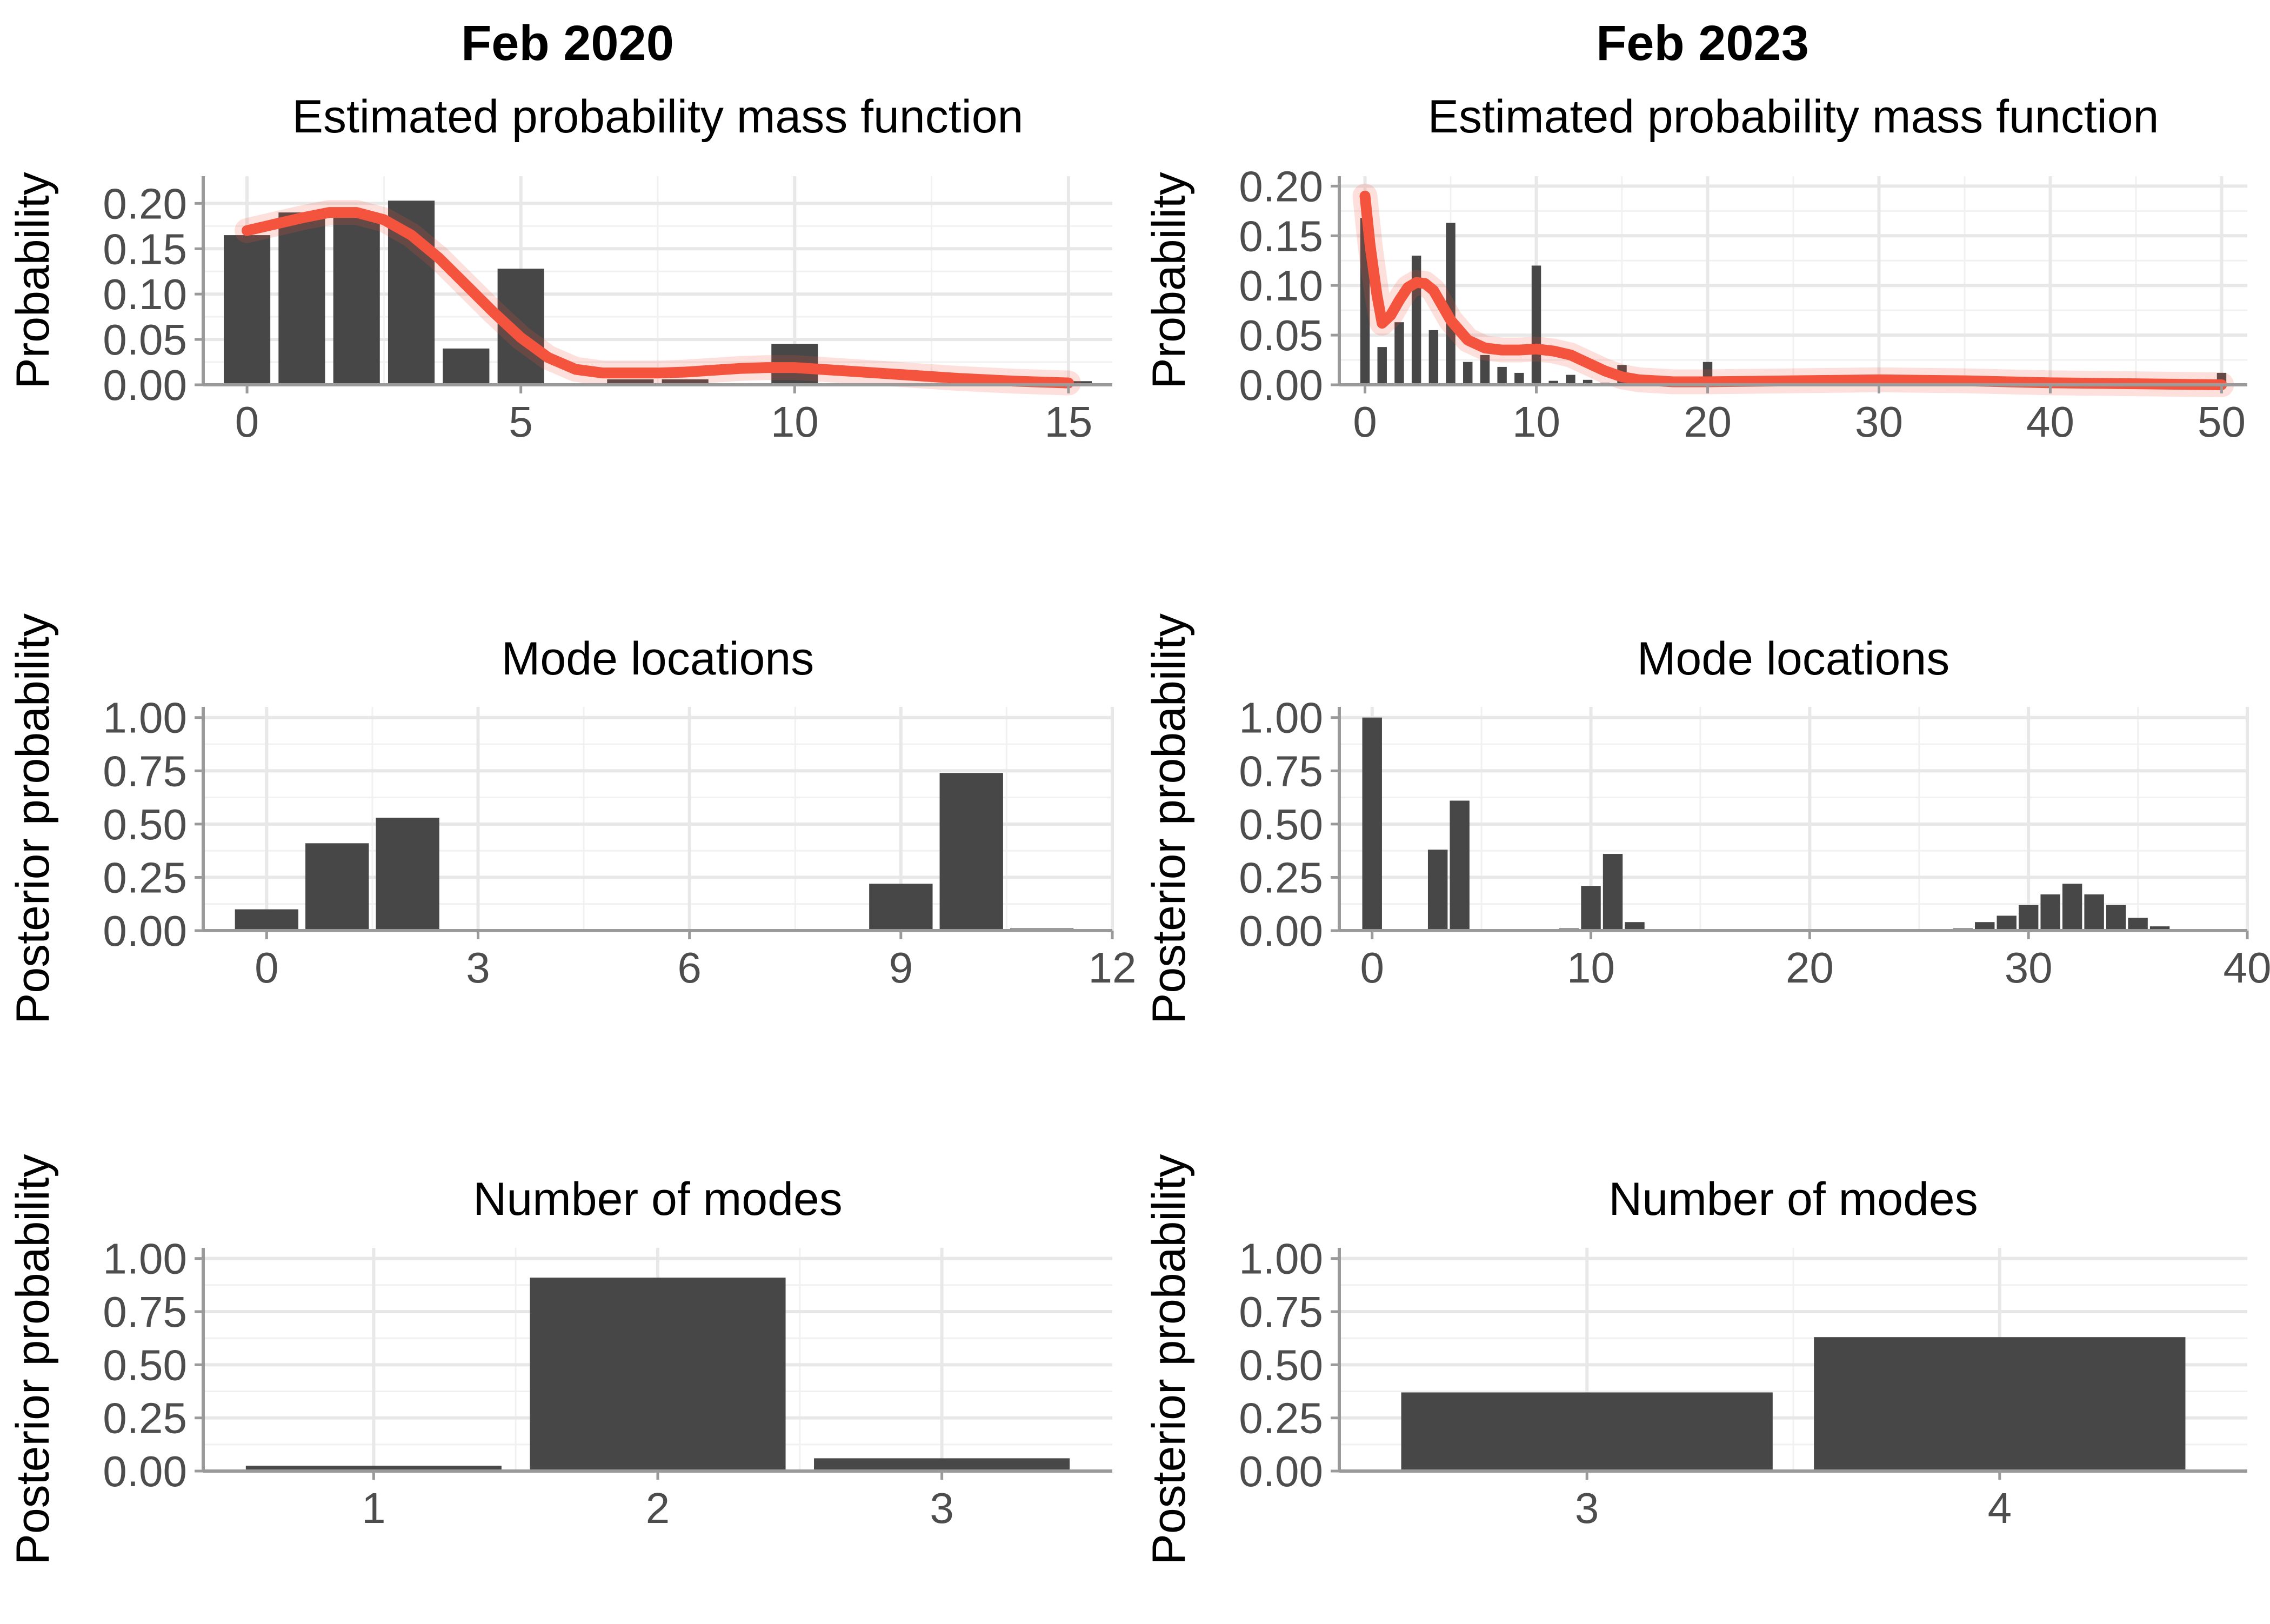 The height and width of the screenshot is (1624, 2270). What do you see at coordinates (1068, 422) in the screenshot?
I see `x-tick-label: 15` at bounding box center [1068, 422].